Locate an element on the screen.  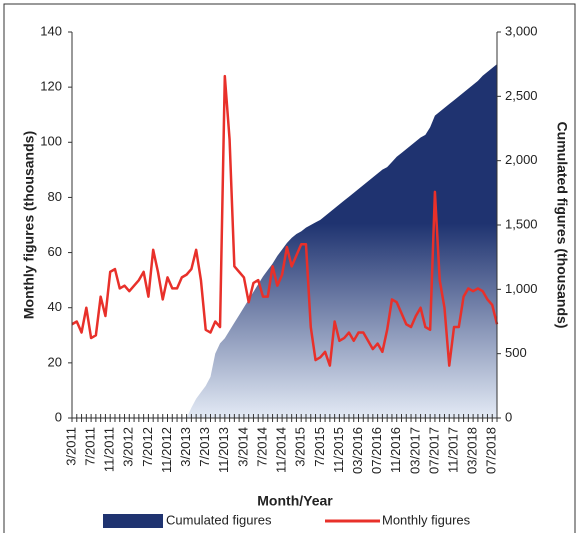
x-tick-label: 03/2017 is located at coordinates (414, 450).